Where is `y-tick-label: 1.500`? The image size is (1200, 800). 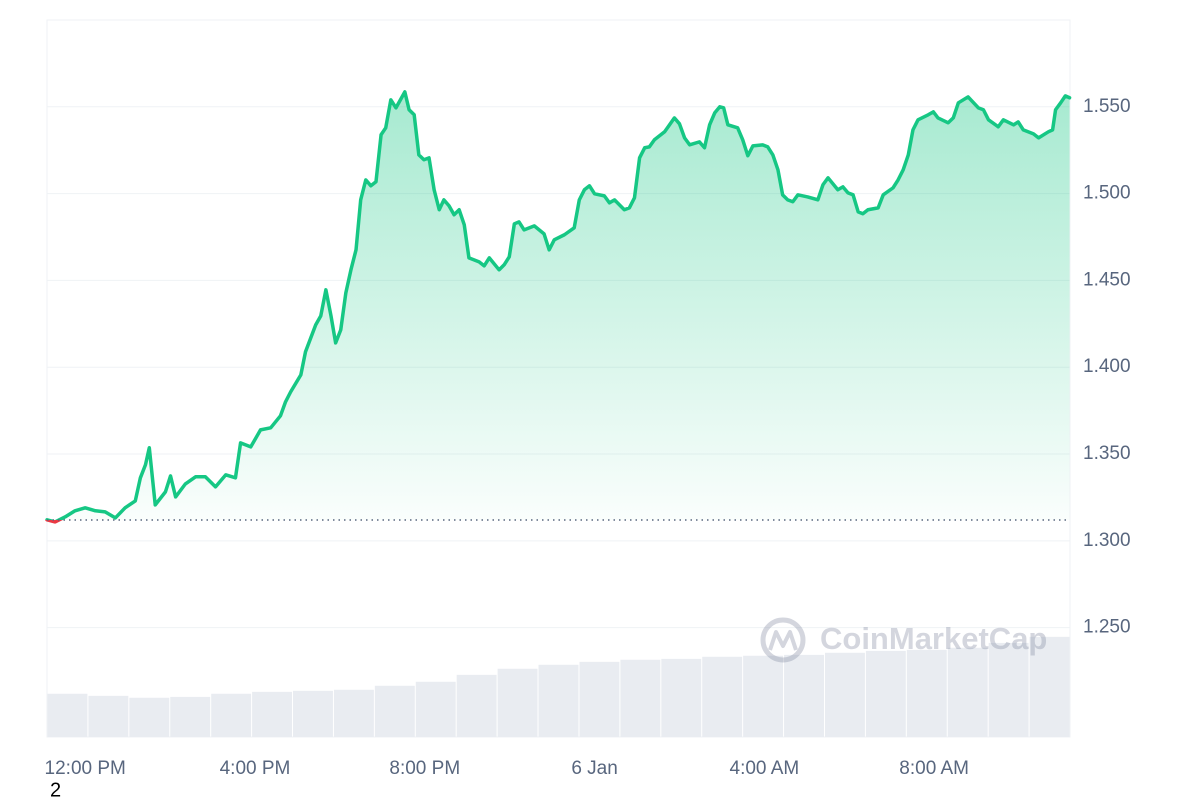
y-tick-label: 1.500 is located at coordinates (1107, 193).